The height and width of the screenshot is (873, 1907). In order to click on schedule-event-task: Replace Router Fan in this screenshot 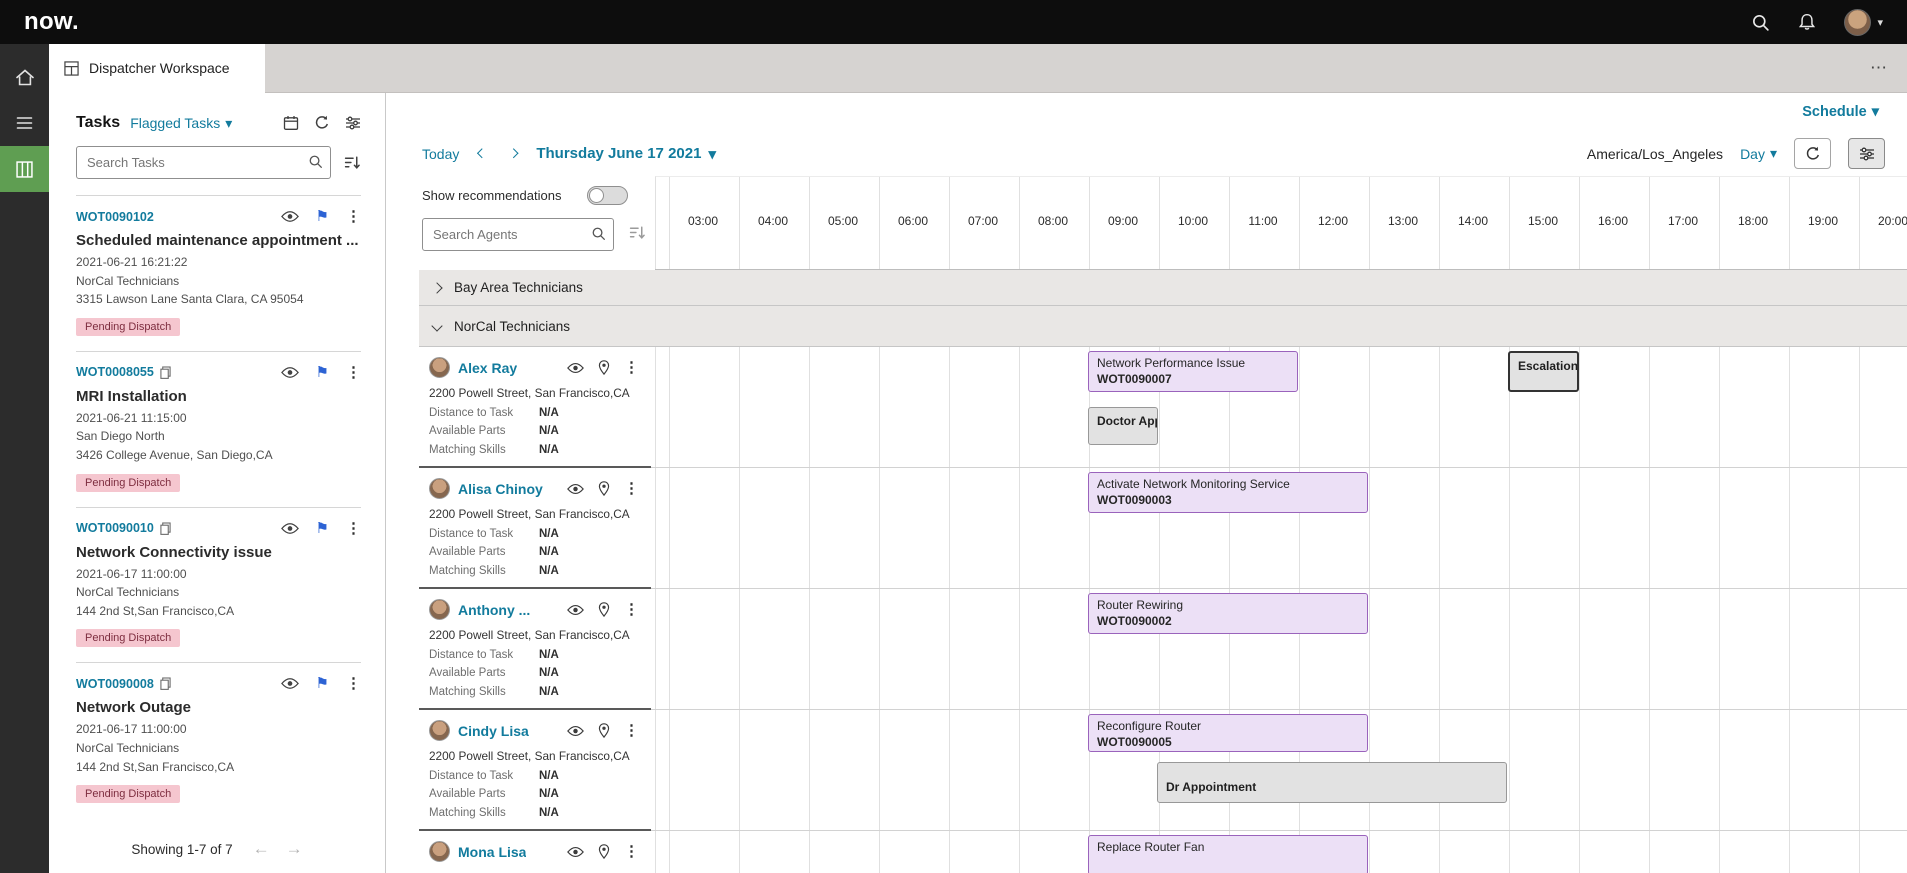, I will do `click(1228, 854)`.